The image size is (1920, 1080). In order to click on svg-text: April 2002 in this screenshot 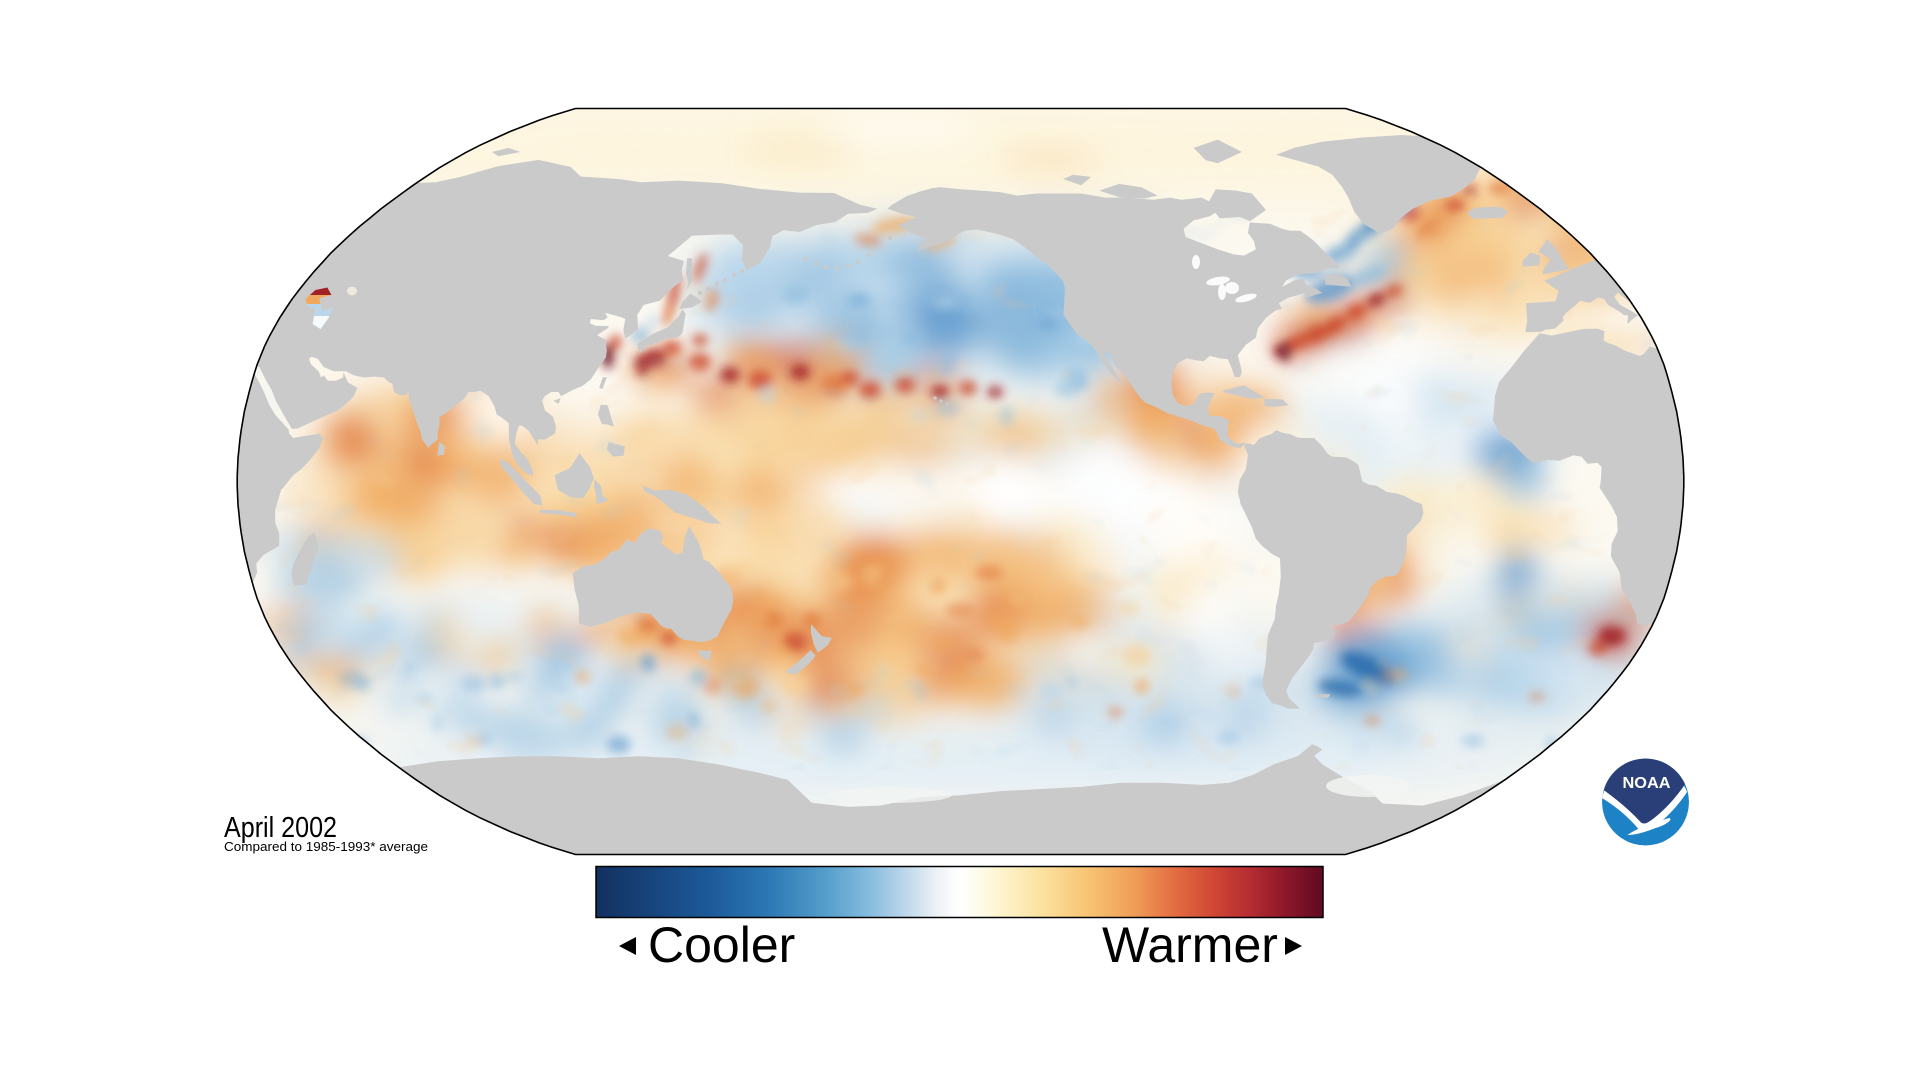, I will do `click(280, 828)`.